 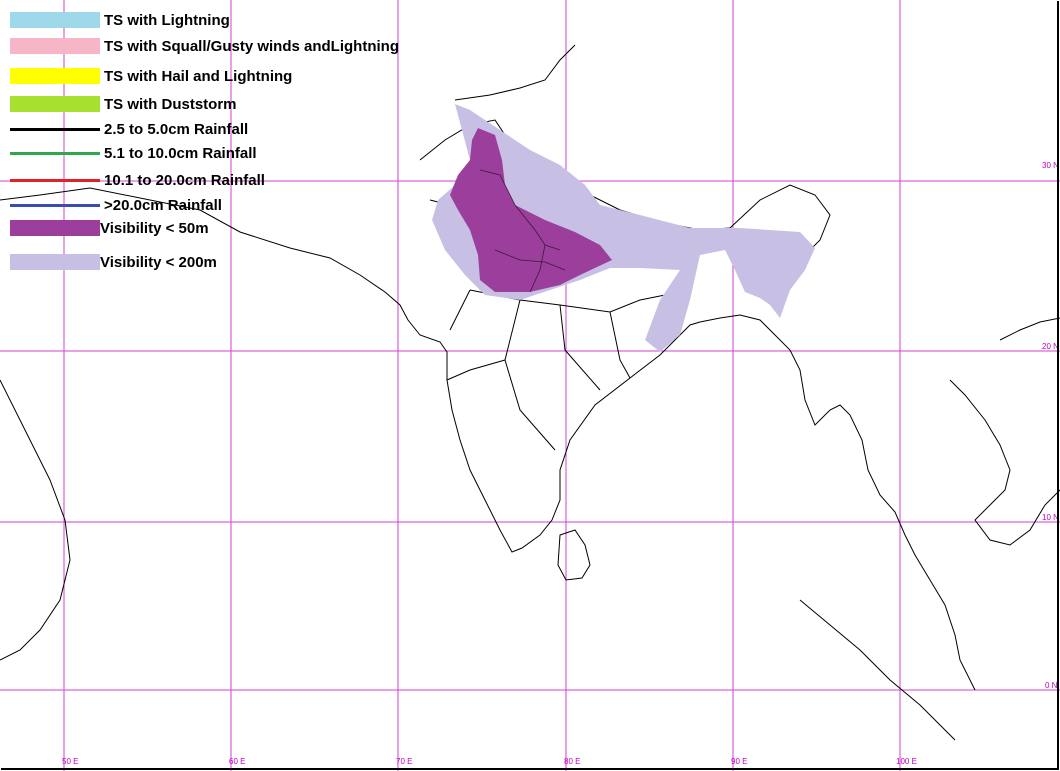 I want to click on lon-label-90e: 90 E, so click(x=739, y=761).